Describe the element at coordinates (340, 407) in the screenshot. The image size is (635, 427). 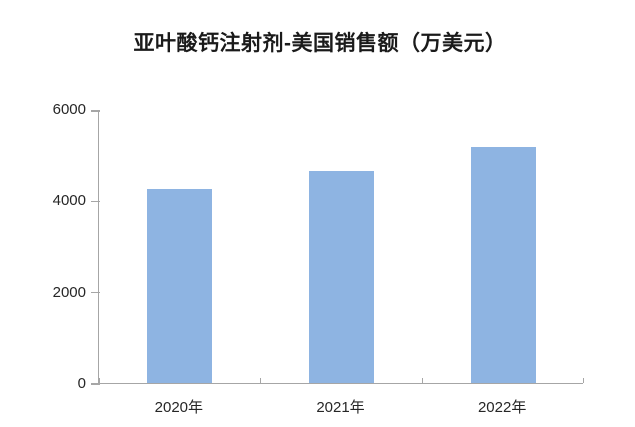
I see `x-axis-category-label: 2021年` at that location.